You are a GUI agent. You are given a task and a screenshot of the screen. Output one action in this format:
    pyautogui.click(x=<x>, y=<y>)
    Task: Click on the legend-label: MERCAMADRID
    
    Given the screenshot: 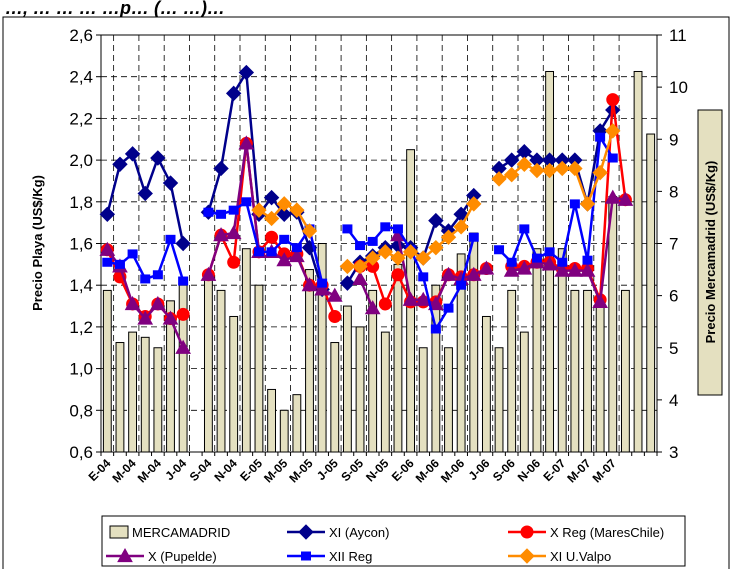 What is the action you would take?
    pyautogui.click(x=181, y=532)
    